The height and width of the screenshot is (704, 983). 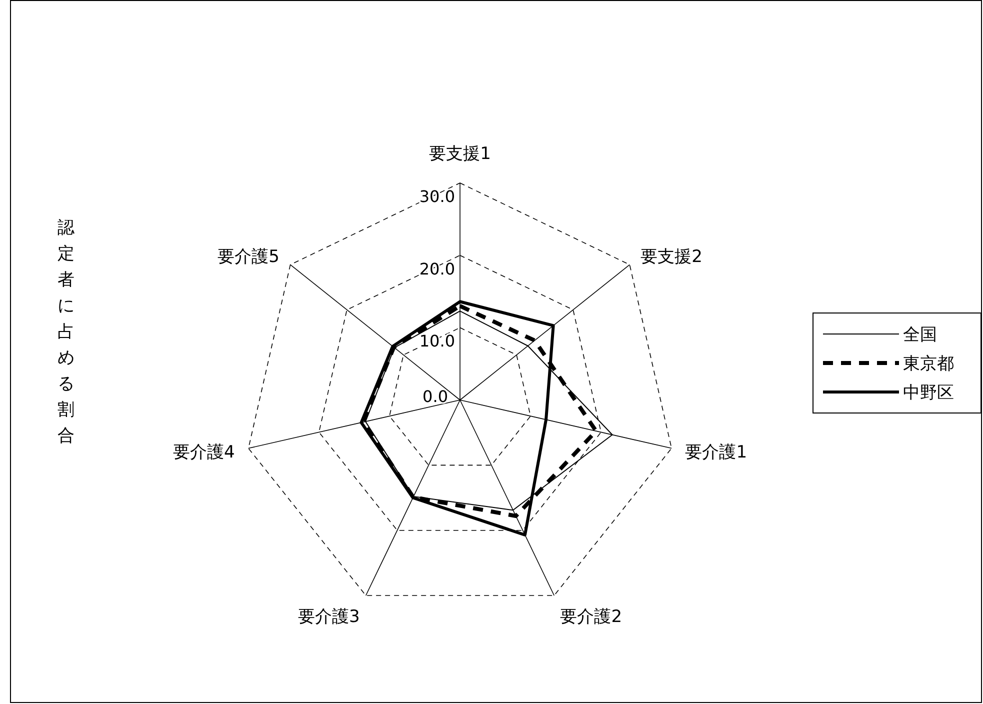 What do you see at coordinates (203, 452) in the screenshot?
I see `spoke-label: 要介護4` at bounding box center [203, 452].